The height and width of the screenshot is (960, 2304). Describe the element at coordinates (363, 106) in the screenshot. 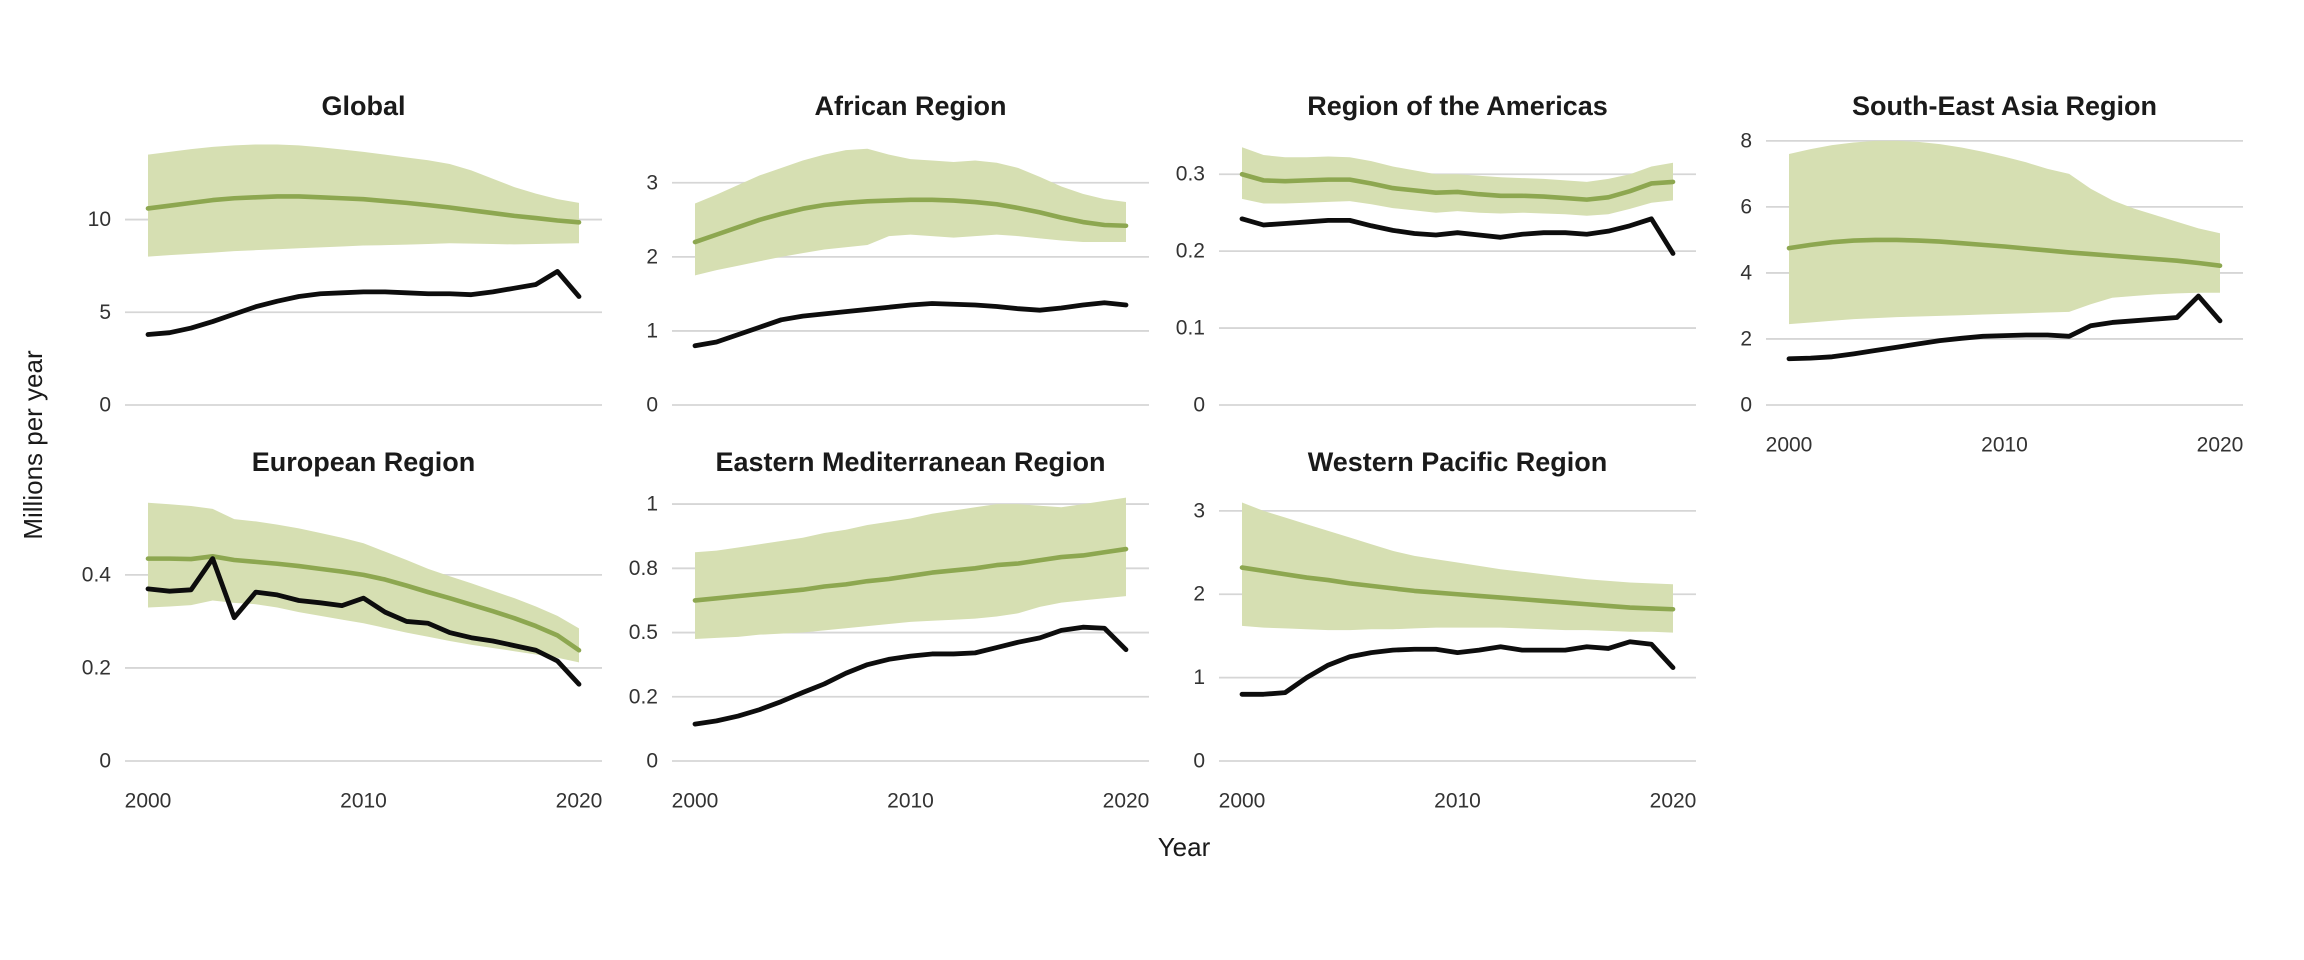

I see `panel-title: Global` at that location.